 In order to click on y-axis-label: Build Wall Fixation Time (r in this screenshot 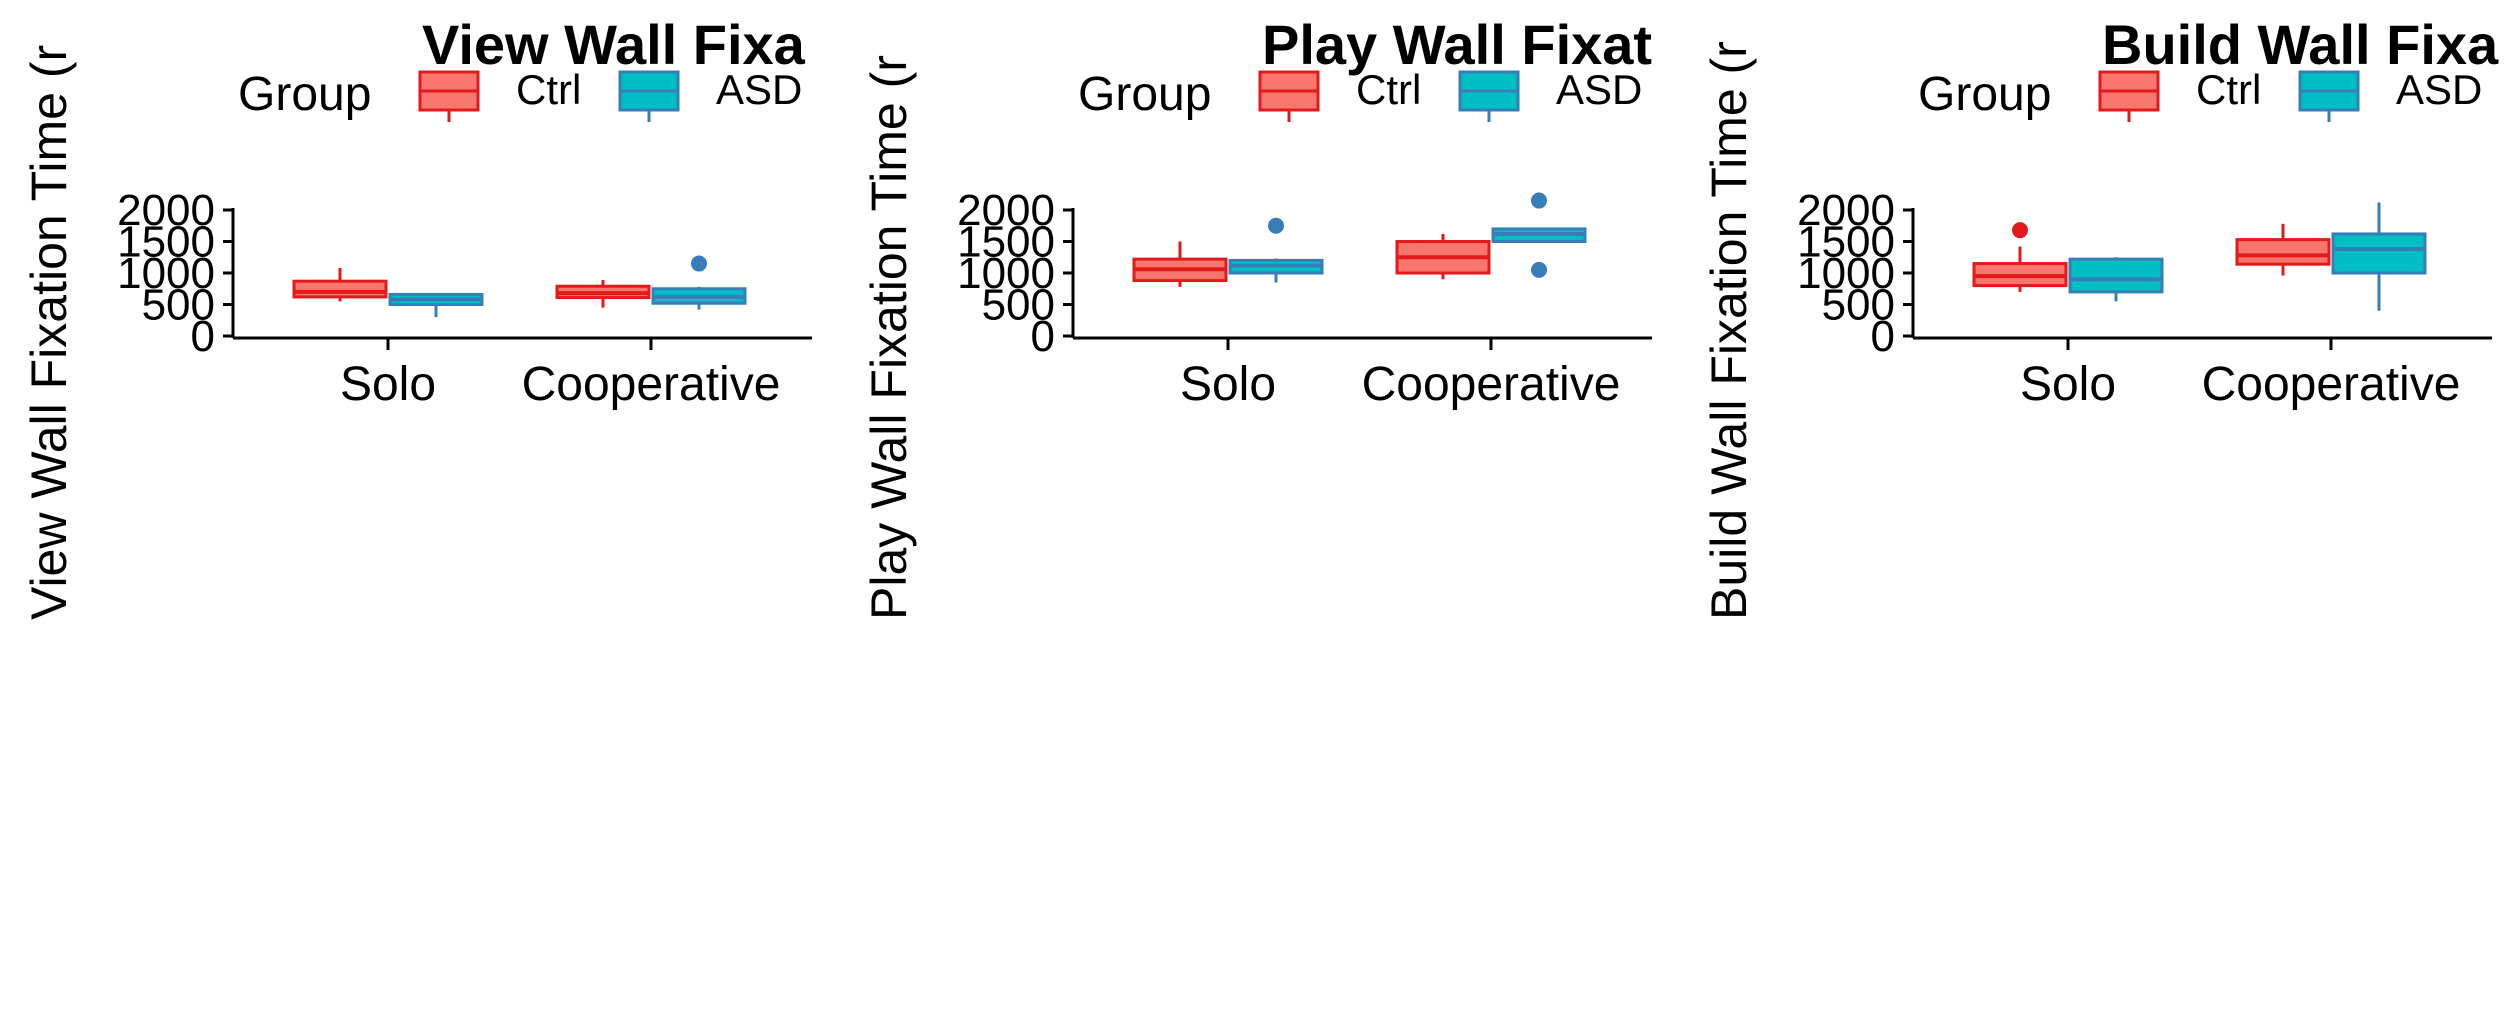, I will do `click(1729, 330)`.